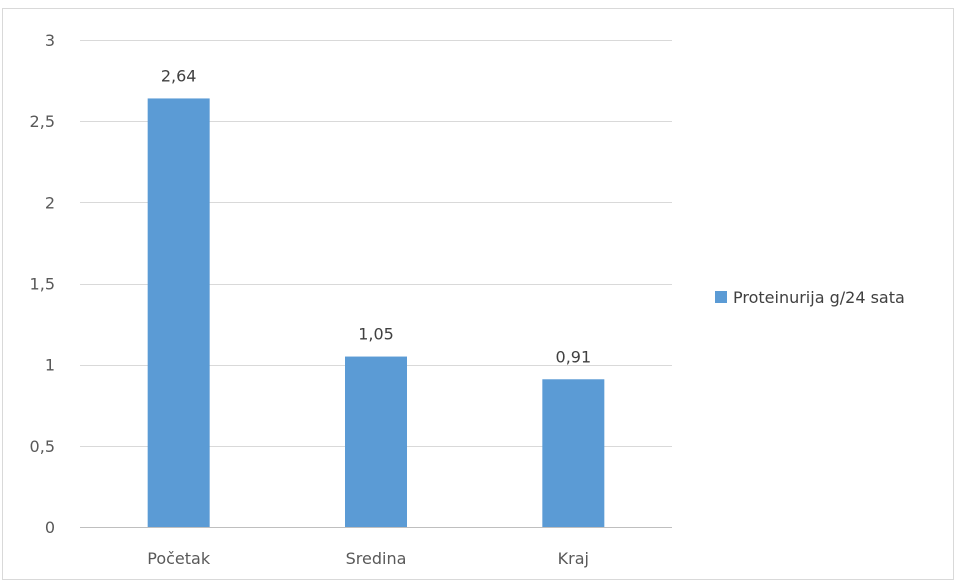 This screenshot has width=958, height=583. I want to click on data-label: 0,91, so click(574, 356).